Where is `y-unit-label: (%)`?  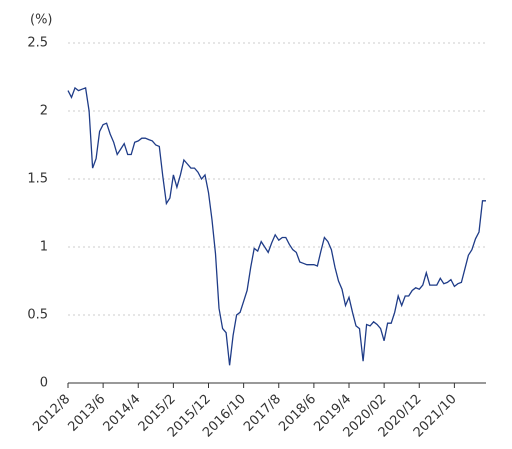
y-unit-label: (%) is located at coordinates (41, 20).